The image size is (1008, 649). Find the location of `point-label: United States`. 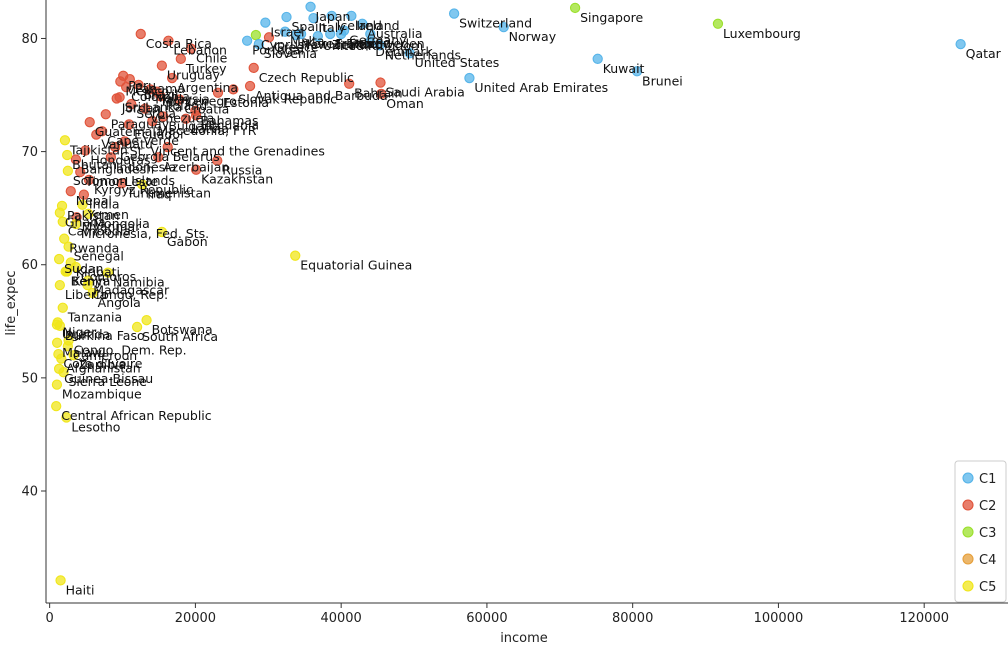

point-label: United States is located at coordinates (457, 62).